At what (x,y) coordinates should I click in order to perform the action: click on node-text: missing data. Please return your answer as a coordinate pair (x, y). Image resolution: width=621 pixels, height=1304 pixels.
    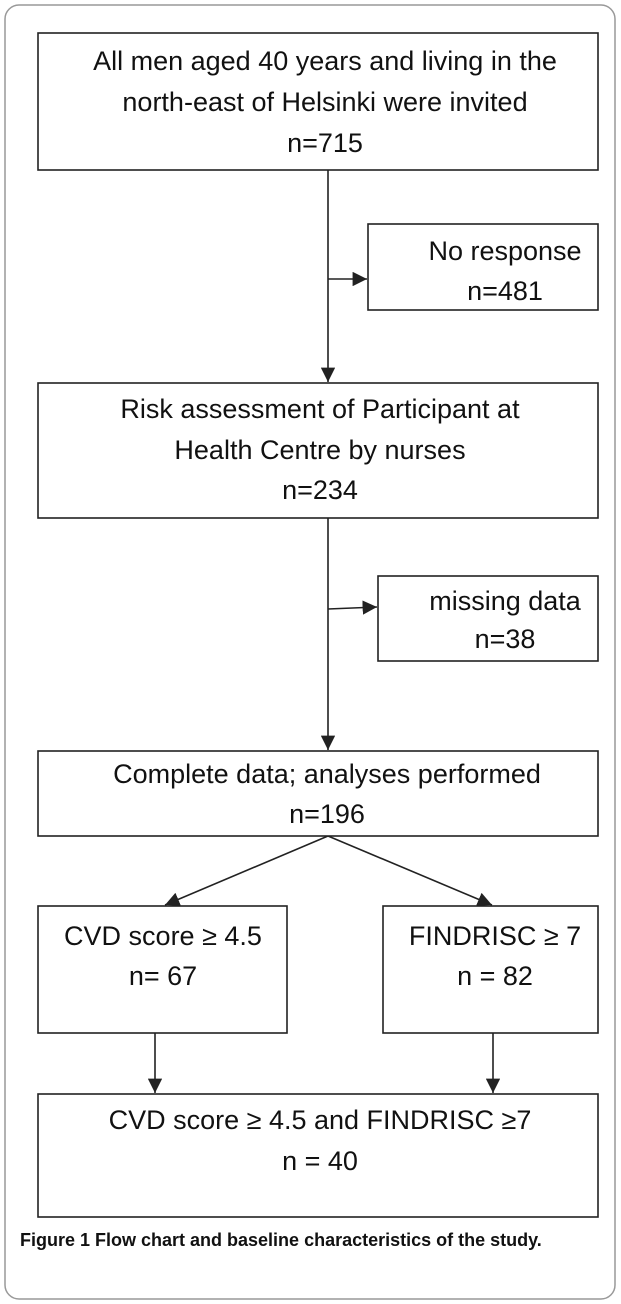
    Looking at the image, I should click on (505, 601).